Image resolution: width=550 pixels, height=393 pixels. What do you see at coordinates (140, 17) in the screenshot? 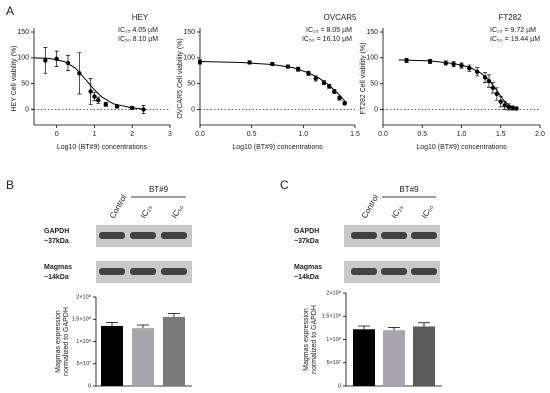
I see `chart-title: HEY` at bounding box center [140, 17].